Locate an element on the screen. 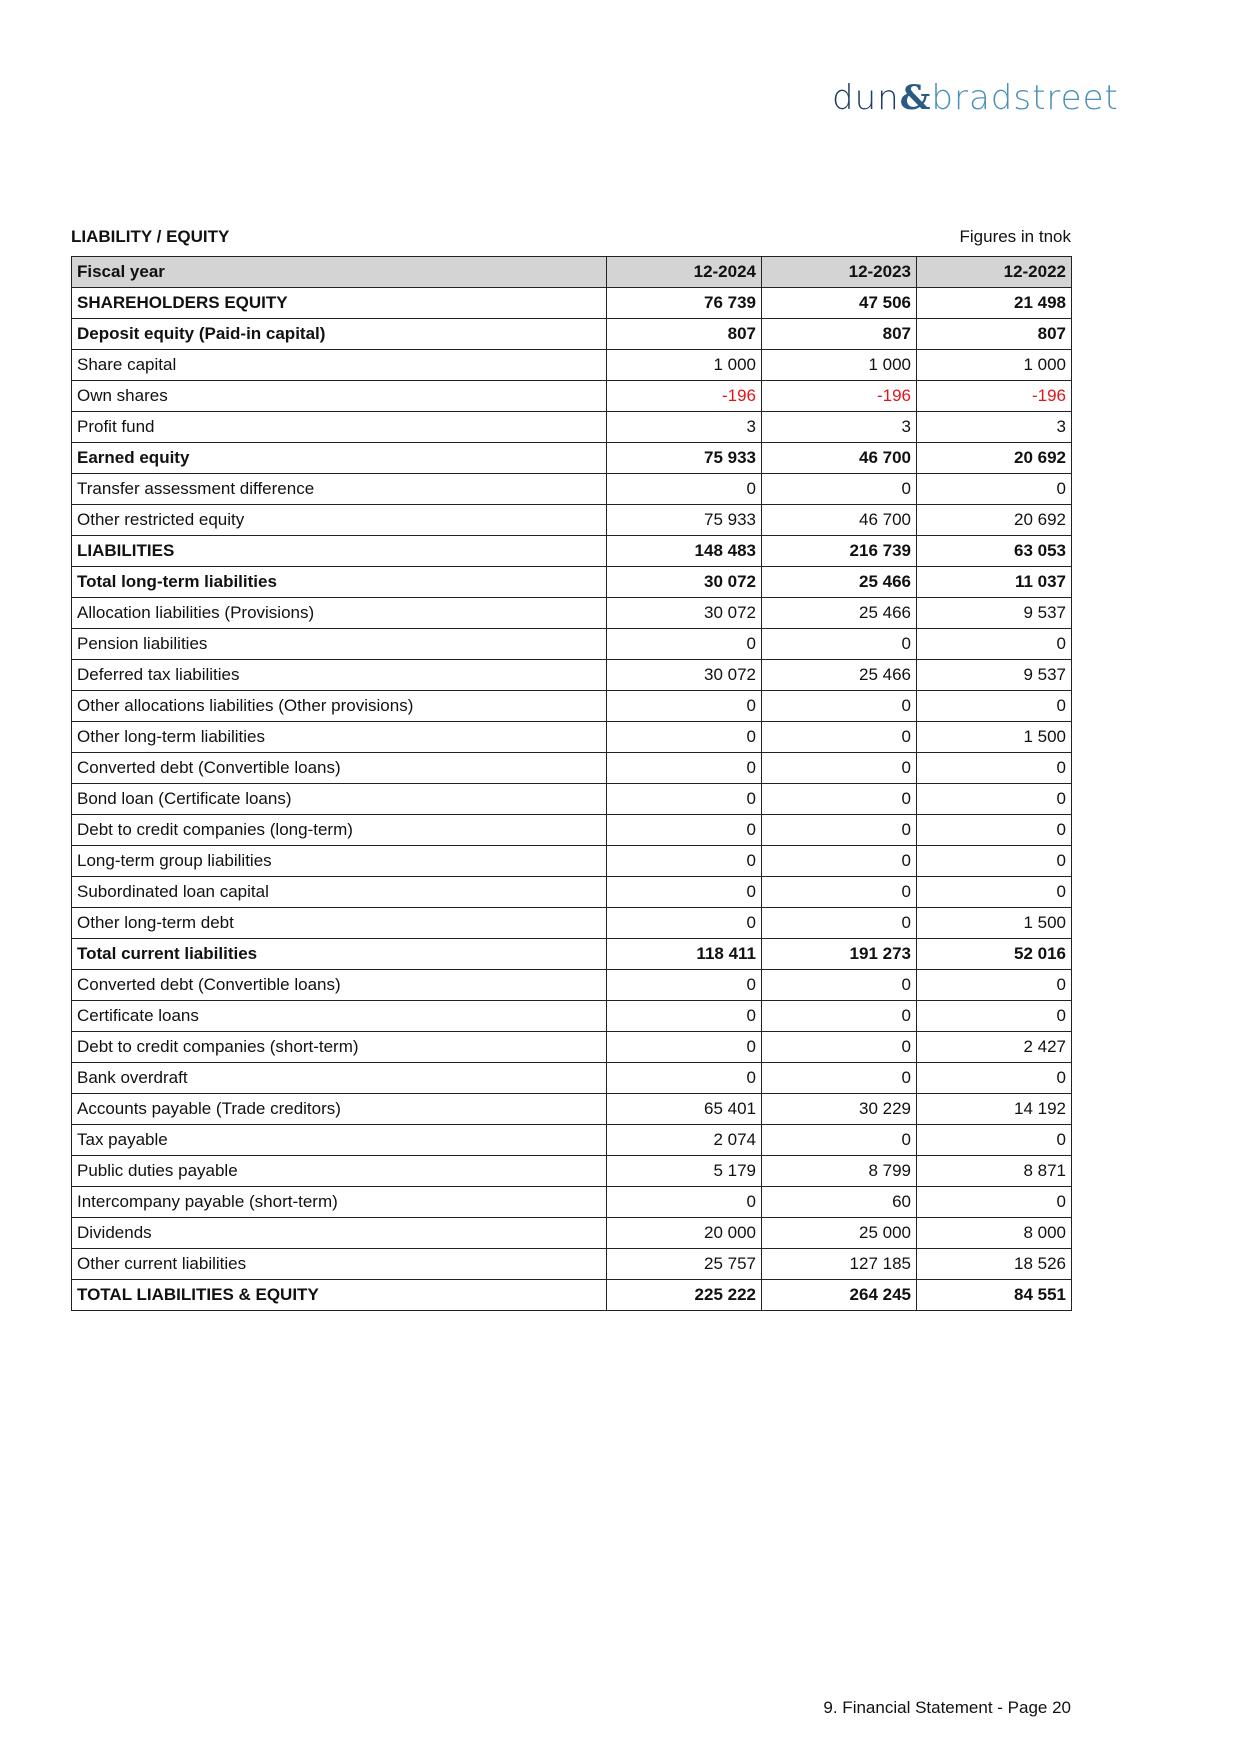 Image resolution: width=1241 pixels, height=1754 pixels. header-year: 12-2024 is located at coordinates (684, 272).